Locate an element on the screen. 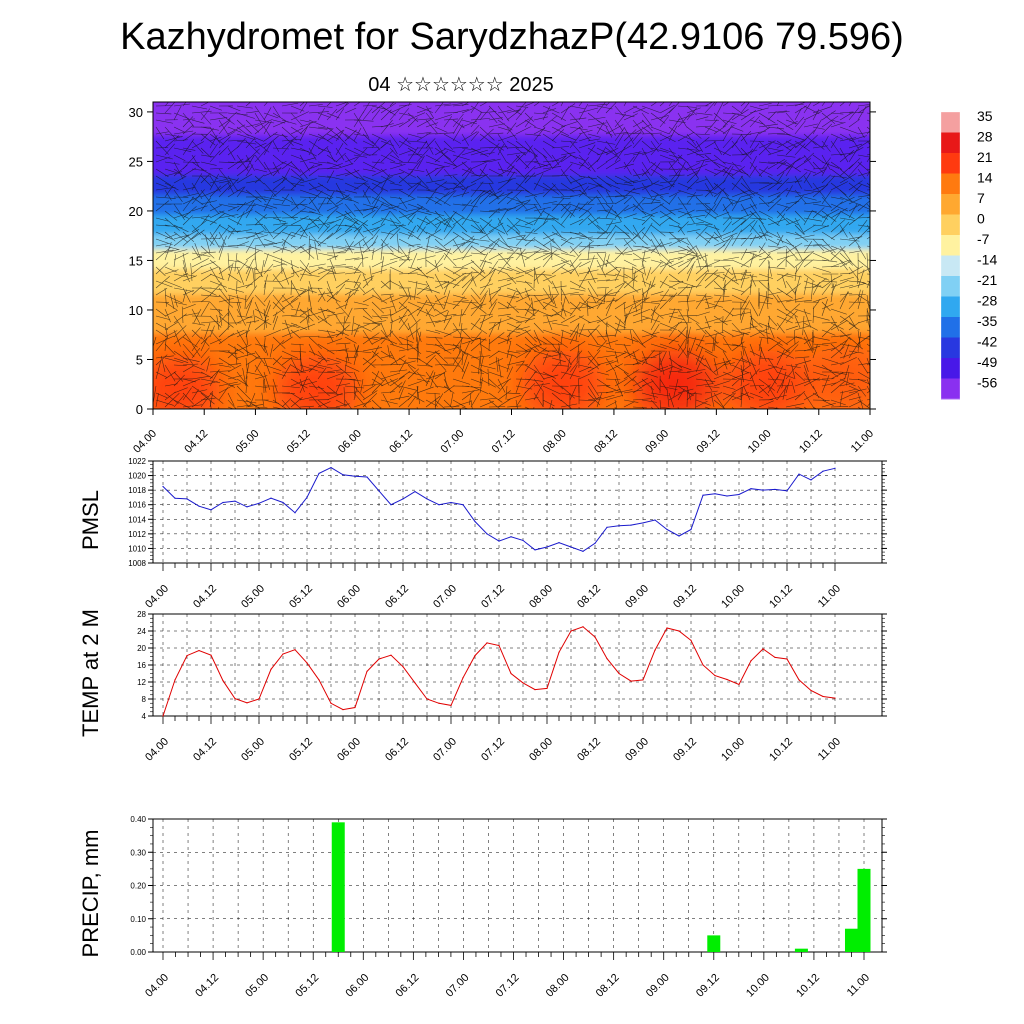 This screenshot has height=1024, width=1024. pmsl-ytick-label: 1020 is located at coordinates (137, 476).